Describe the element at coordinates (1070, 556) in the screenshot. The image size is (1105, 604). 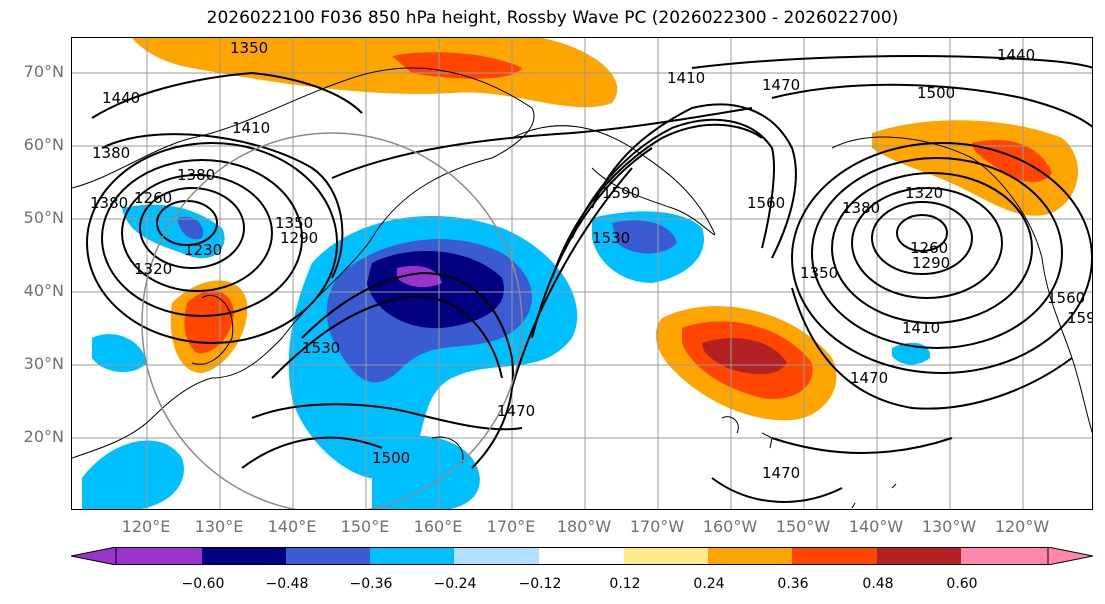
I see `colorbar-extend-right` at that location.